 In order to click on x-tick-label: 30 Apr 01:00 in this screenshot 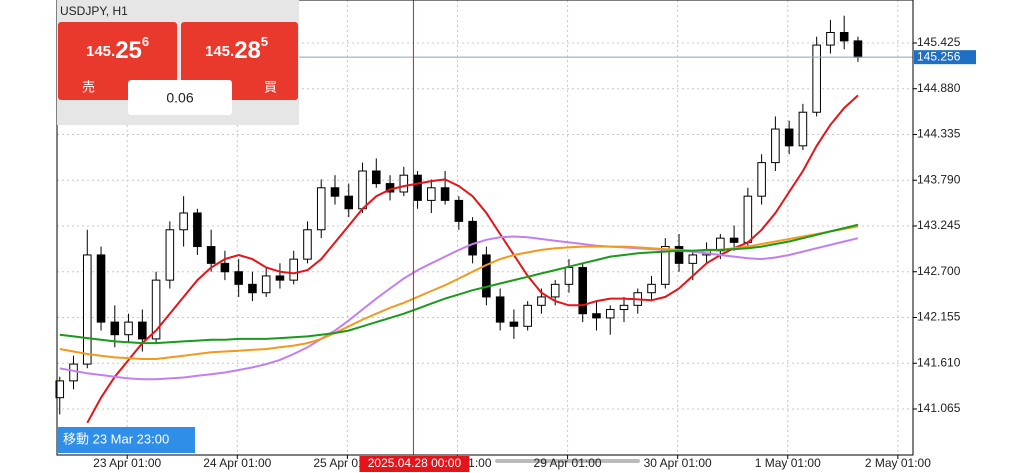, I will do `click(678, 463)`.